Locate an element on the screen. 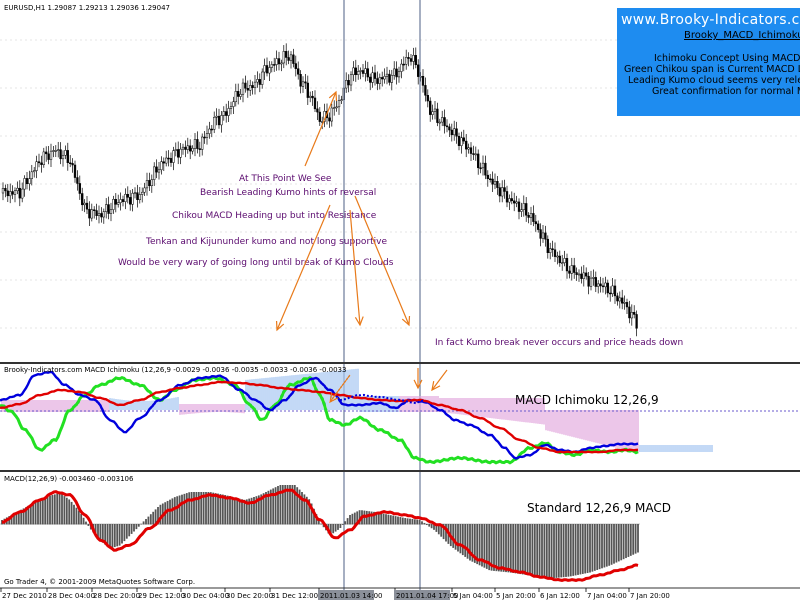 This screenshot has height=600, width=800. x-tick-label: 2011.01.03 14:00 is located at coordinates (351, 596).